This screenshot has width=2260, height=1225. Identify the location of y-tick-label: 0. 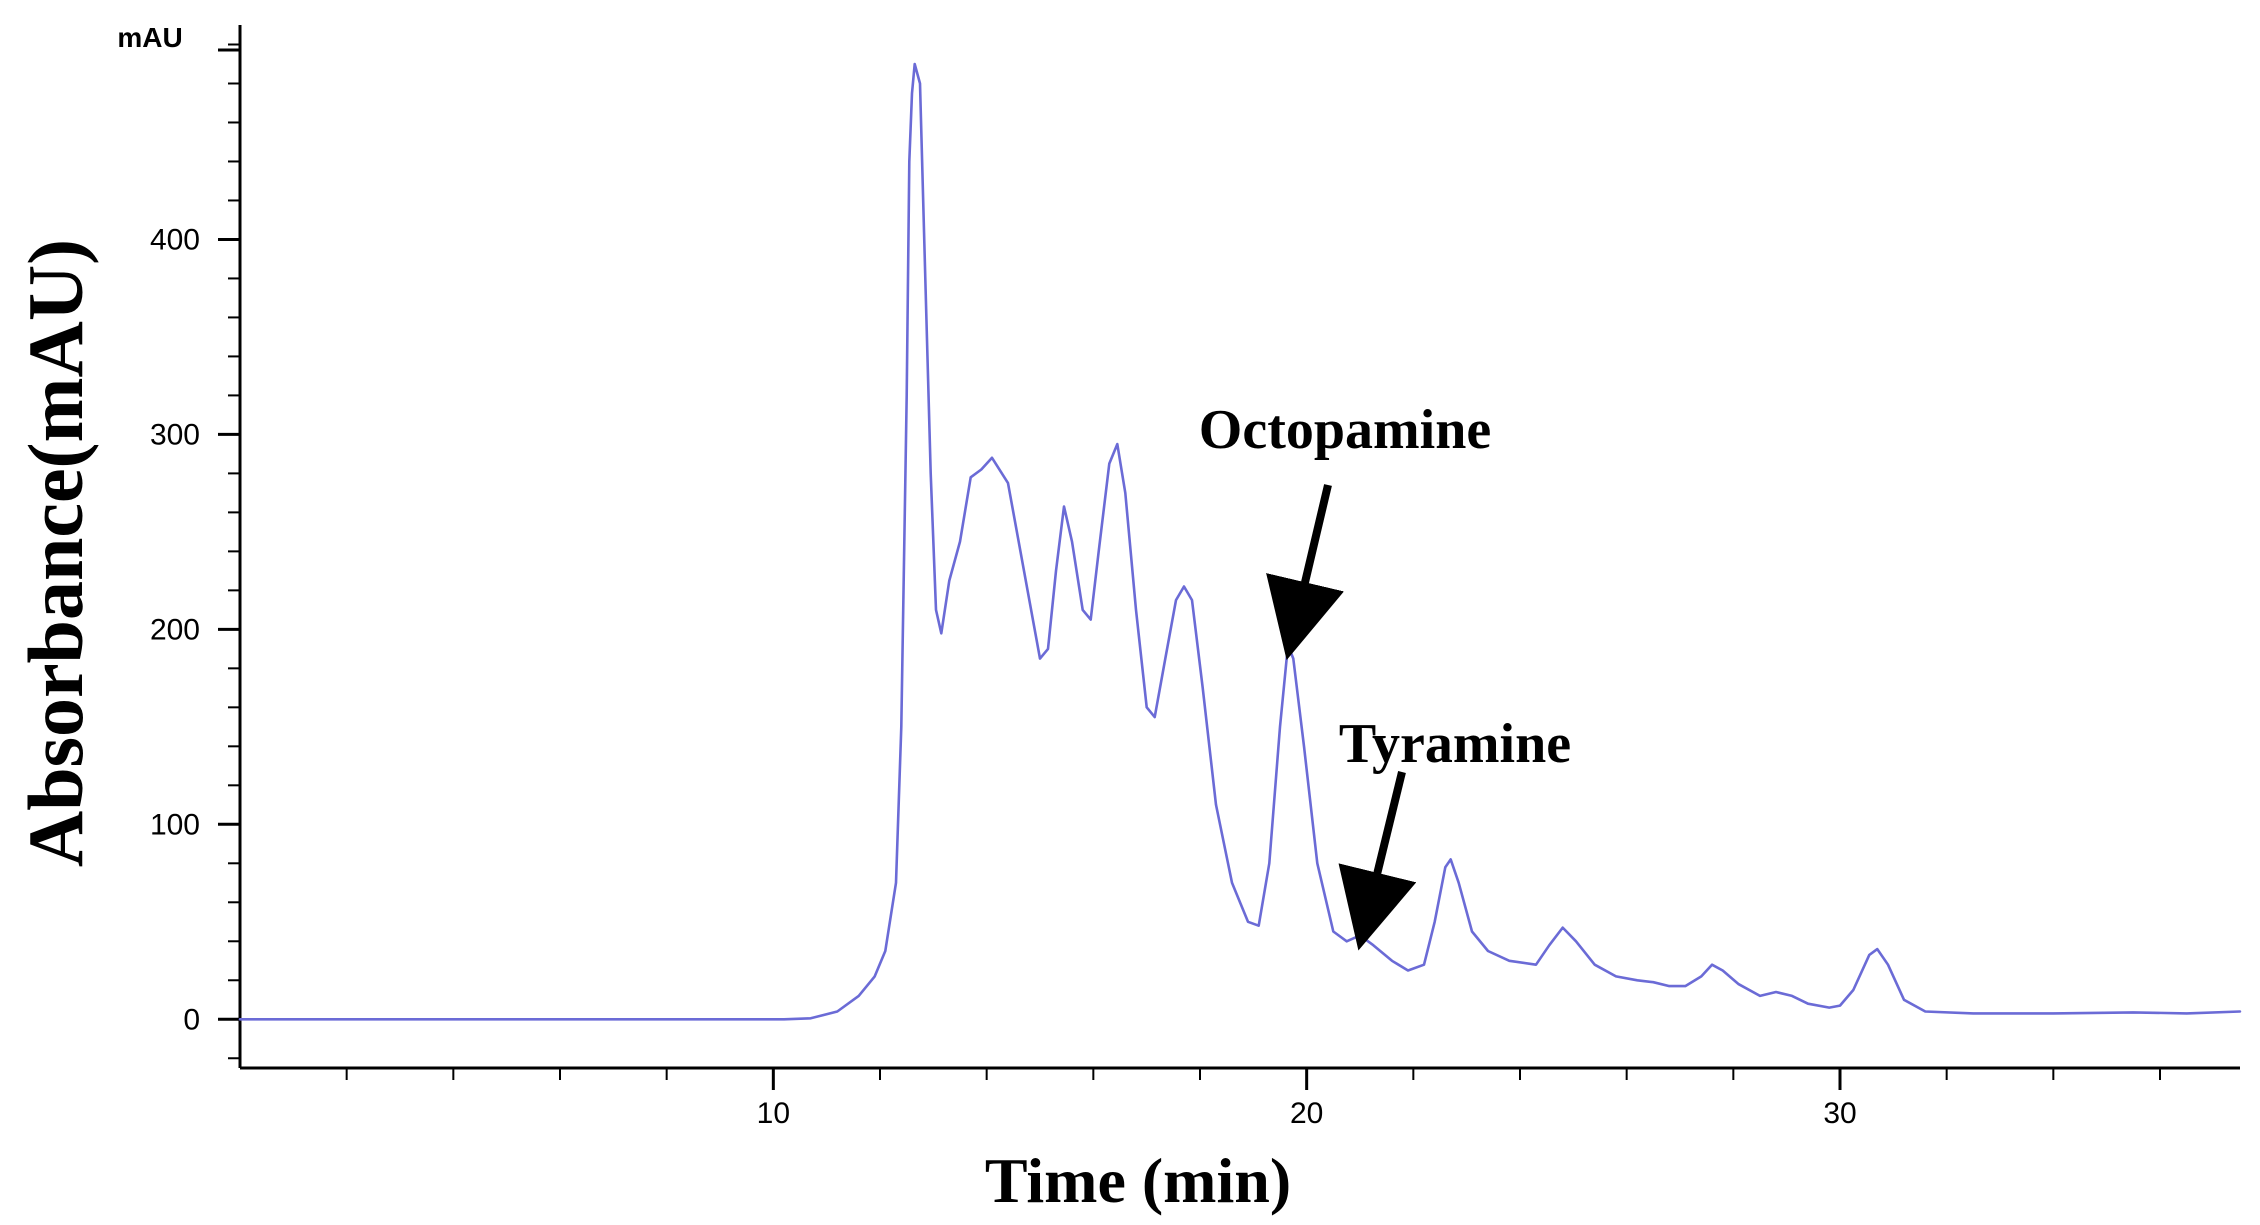
(191, 1019).